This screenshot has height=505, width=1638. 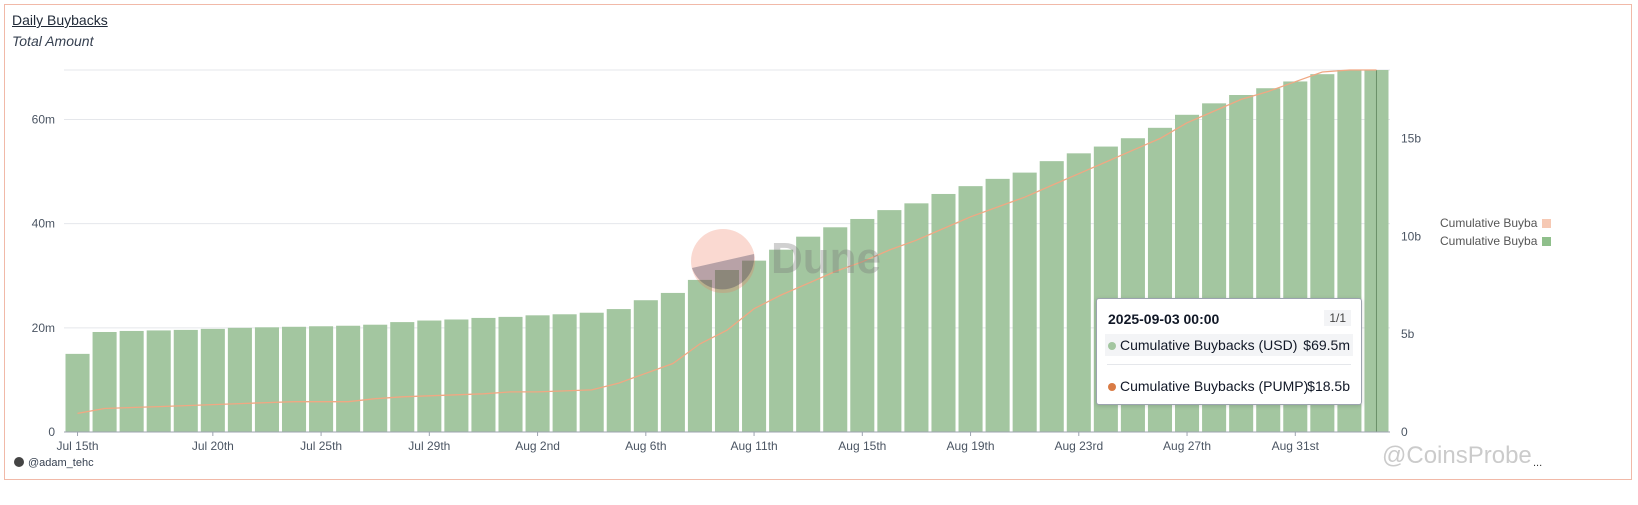 I want to click on avatar, so click(x=19, y=462).